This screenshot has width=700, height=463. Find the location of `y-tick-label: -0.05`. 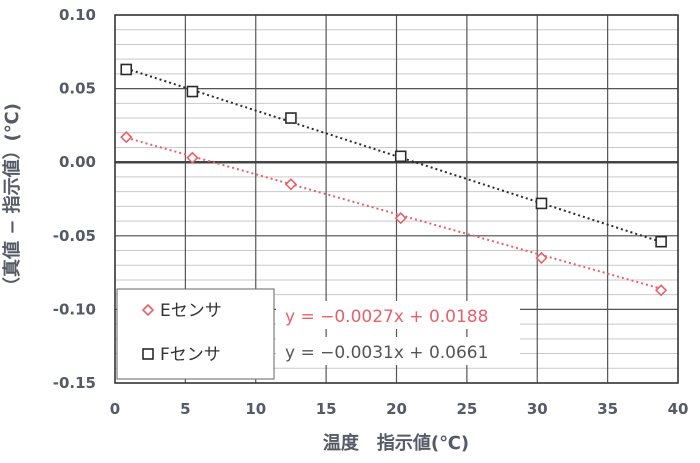

y-tick-label: -0.05 is located at coordinates (74, 236).